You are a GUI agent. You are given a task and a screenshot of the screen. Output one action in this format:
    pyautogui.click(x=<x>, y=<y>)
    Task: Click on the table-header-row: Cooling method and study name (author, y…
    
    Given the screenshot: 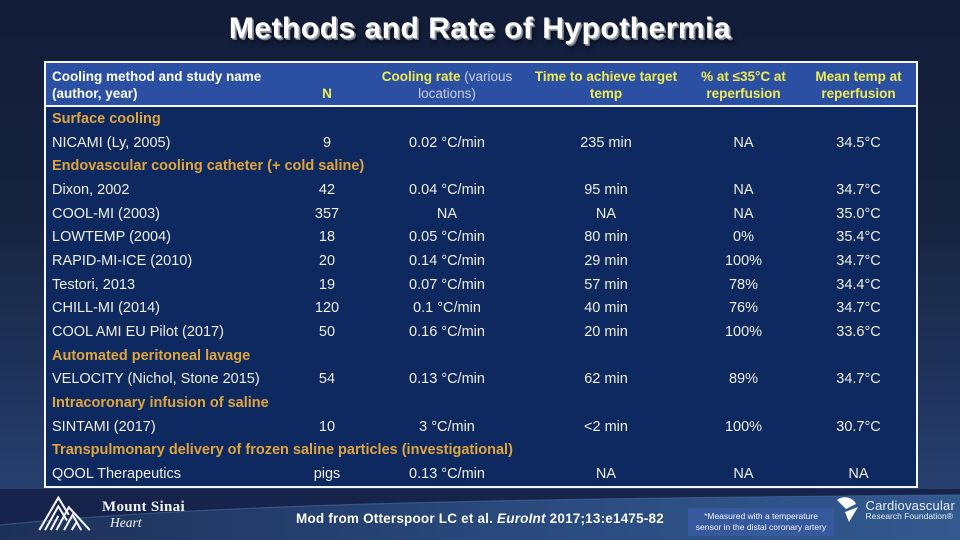 What is the action you would take?
    pyautogui.click(x=481, y=85)
    